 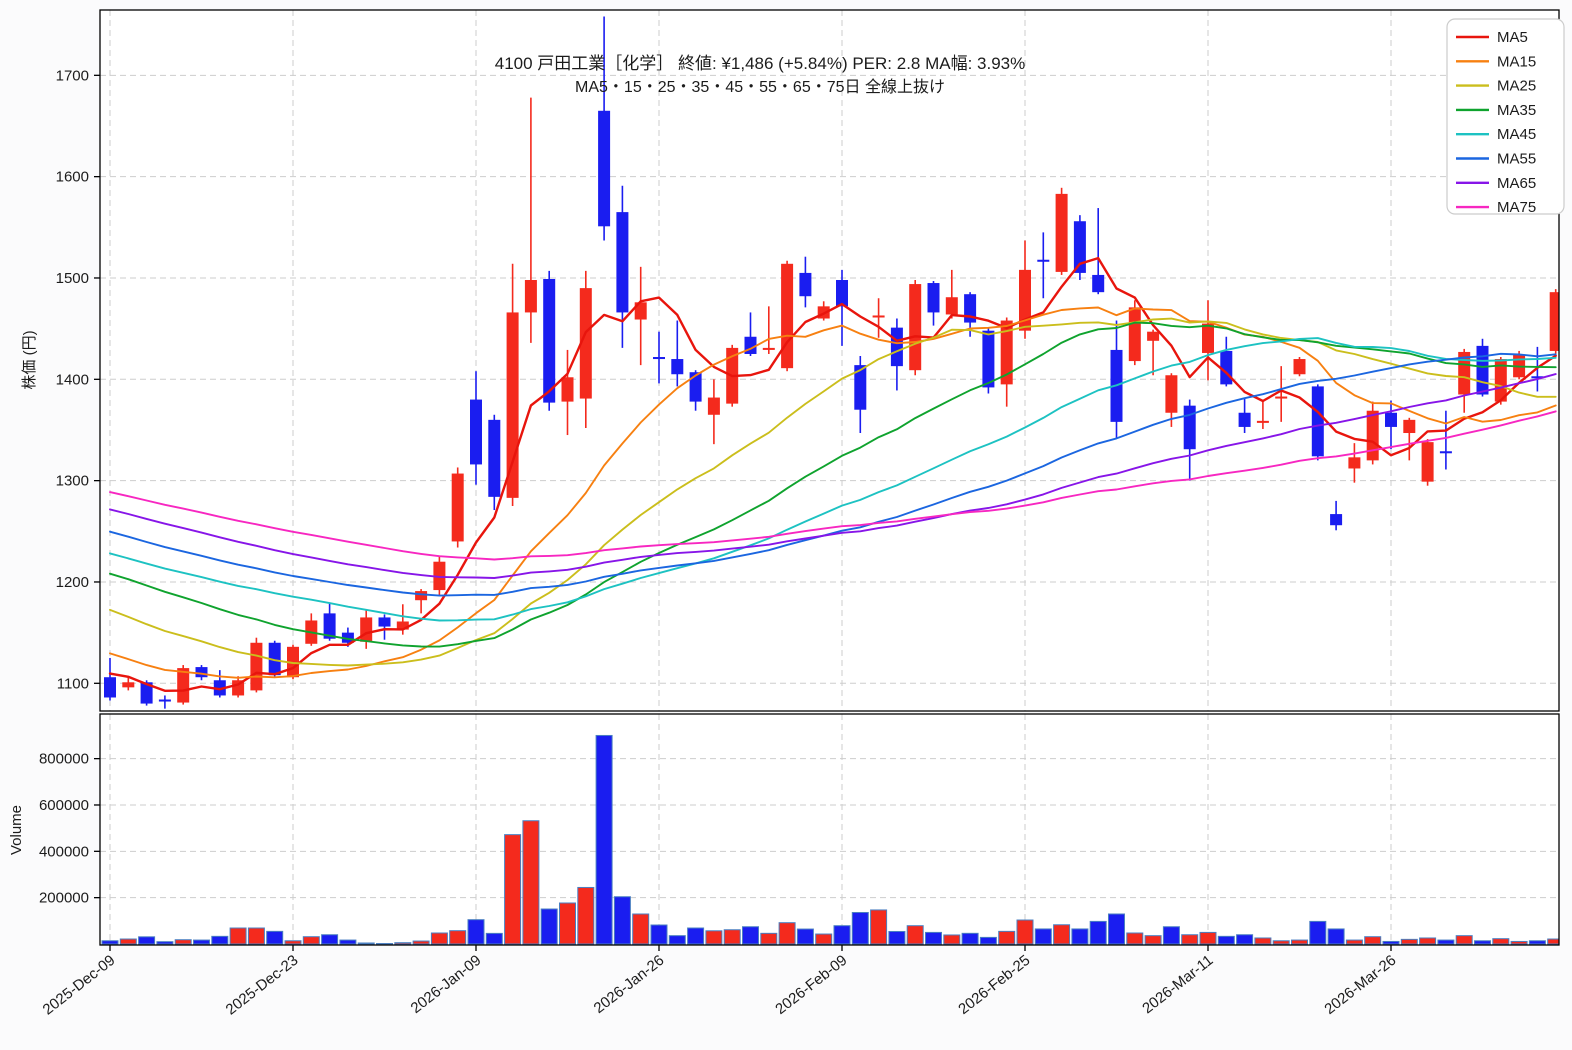 What do you see at coordinates (1496, 159) in the screenshot?
I see `legend-item-ma55: MA55` at bounding box center [1496, 159].